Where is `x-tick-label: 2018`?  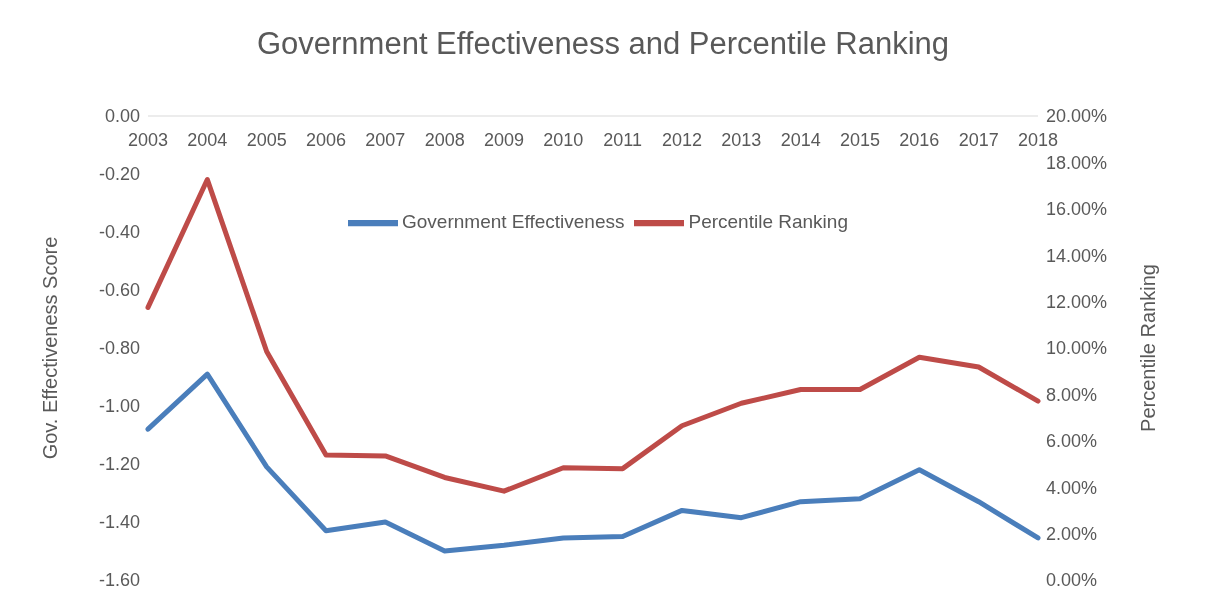 x-tick-label: 2018 is located at coordinates (1038, 140).